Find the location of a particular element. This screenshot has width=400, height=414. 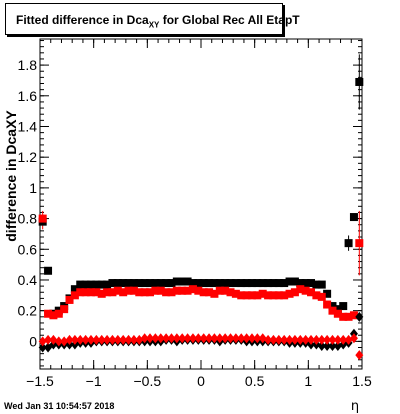

y-tick-label: 0.6 is located at coordinates (28, 249).